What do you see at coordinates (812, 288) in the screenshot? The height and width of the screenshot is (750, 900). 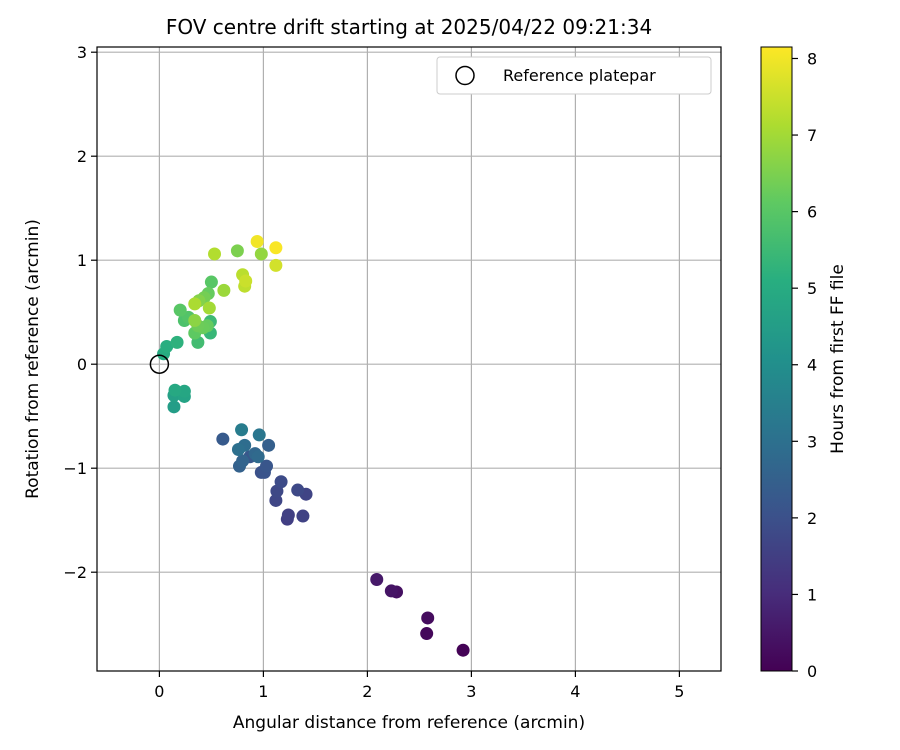 I see `colorbar-tick-label: 5` at bounding box center [812, 288].